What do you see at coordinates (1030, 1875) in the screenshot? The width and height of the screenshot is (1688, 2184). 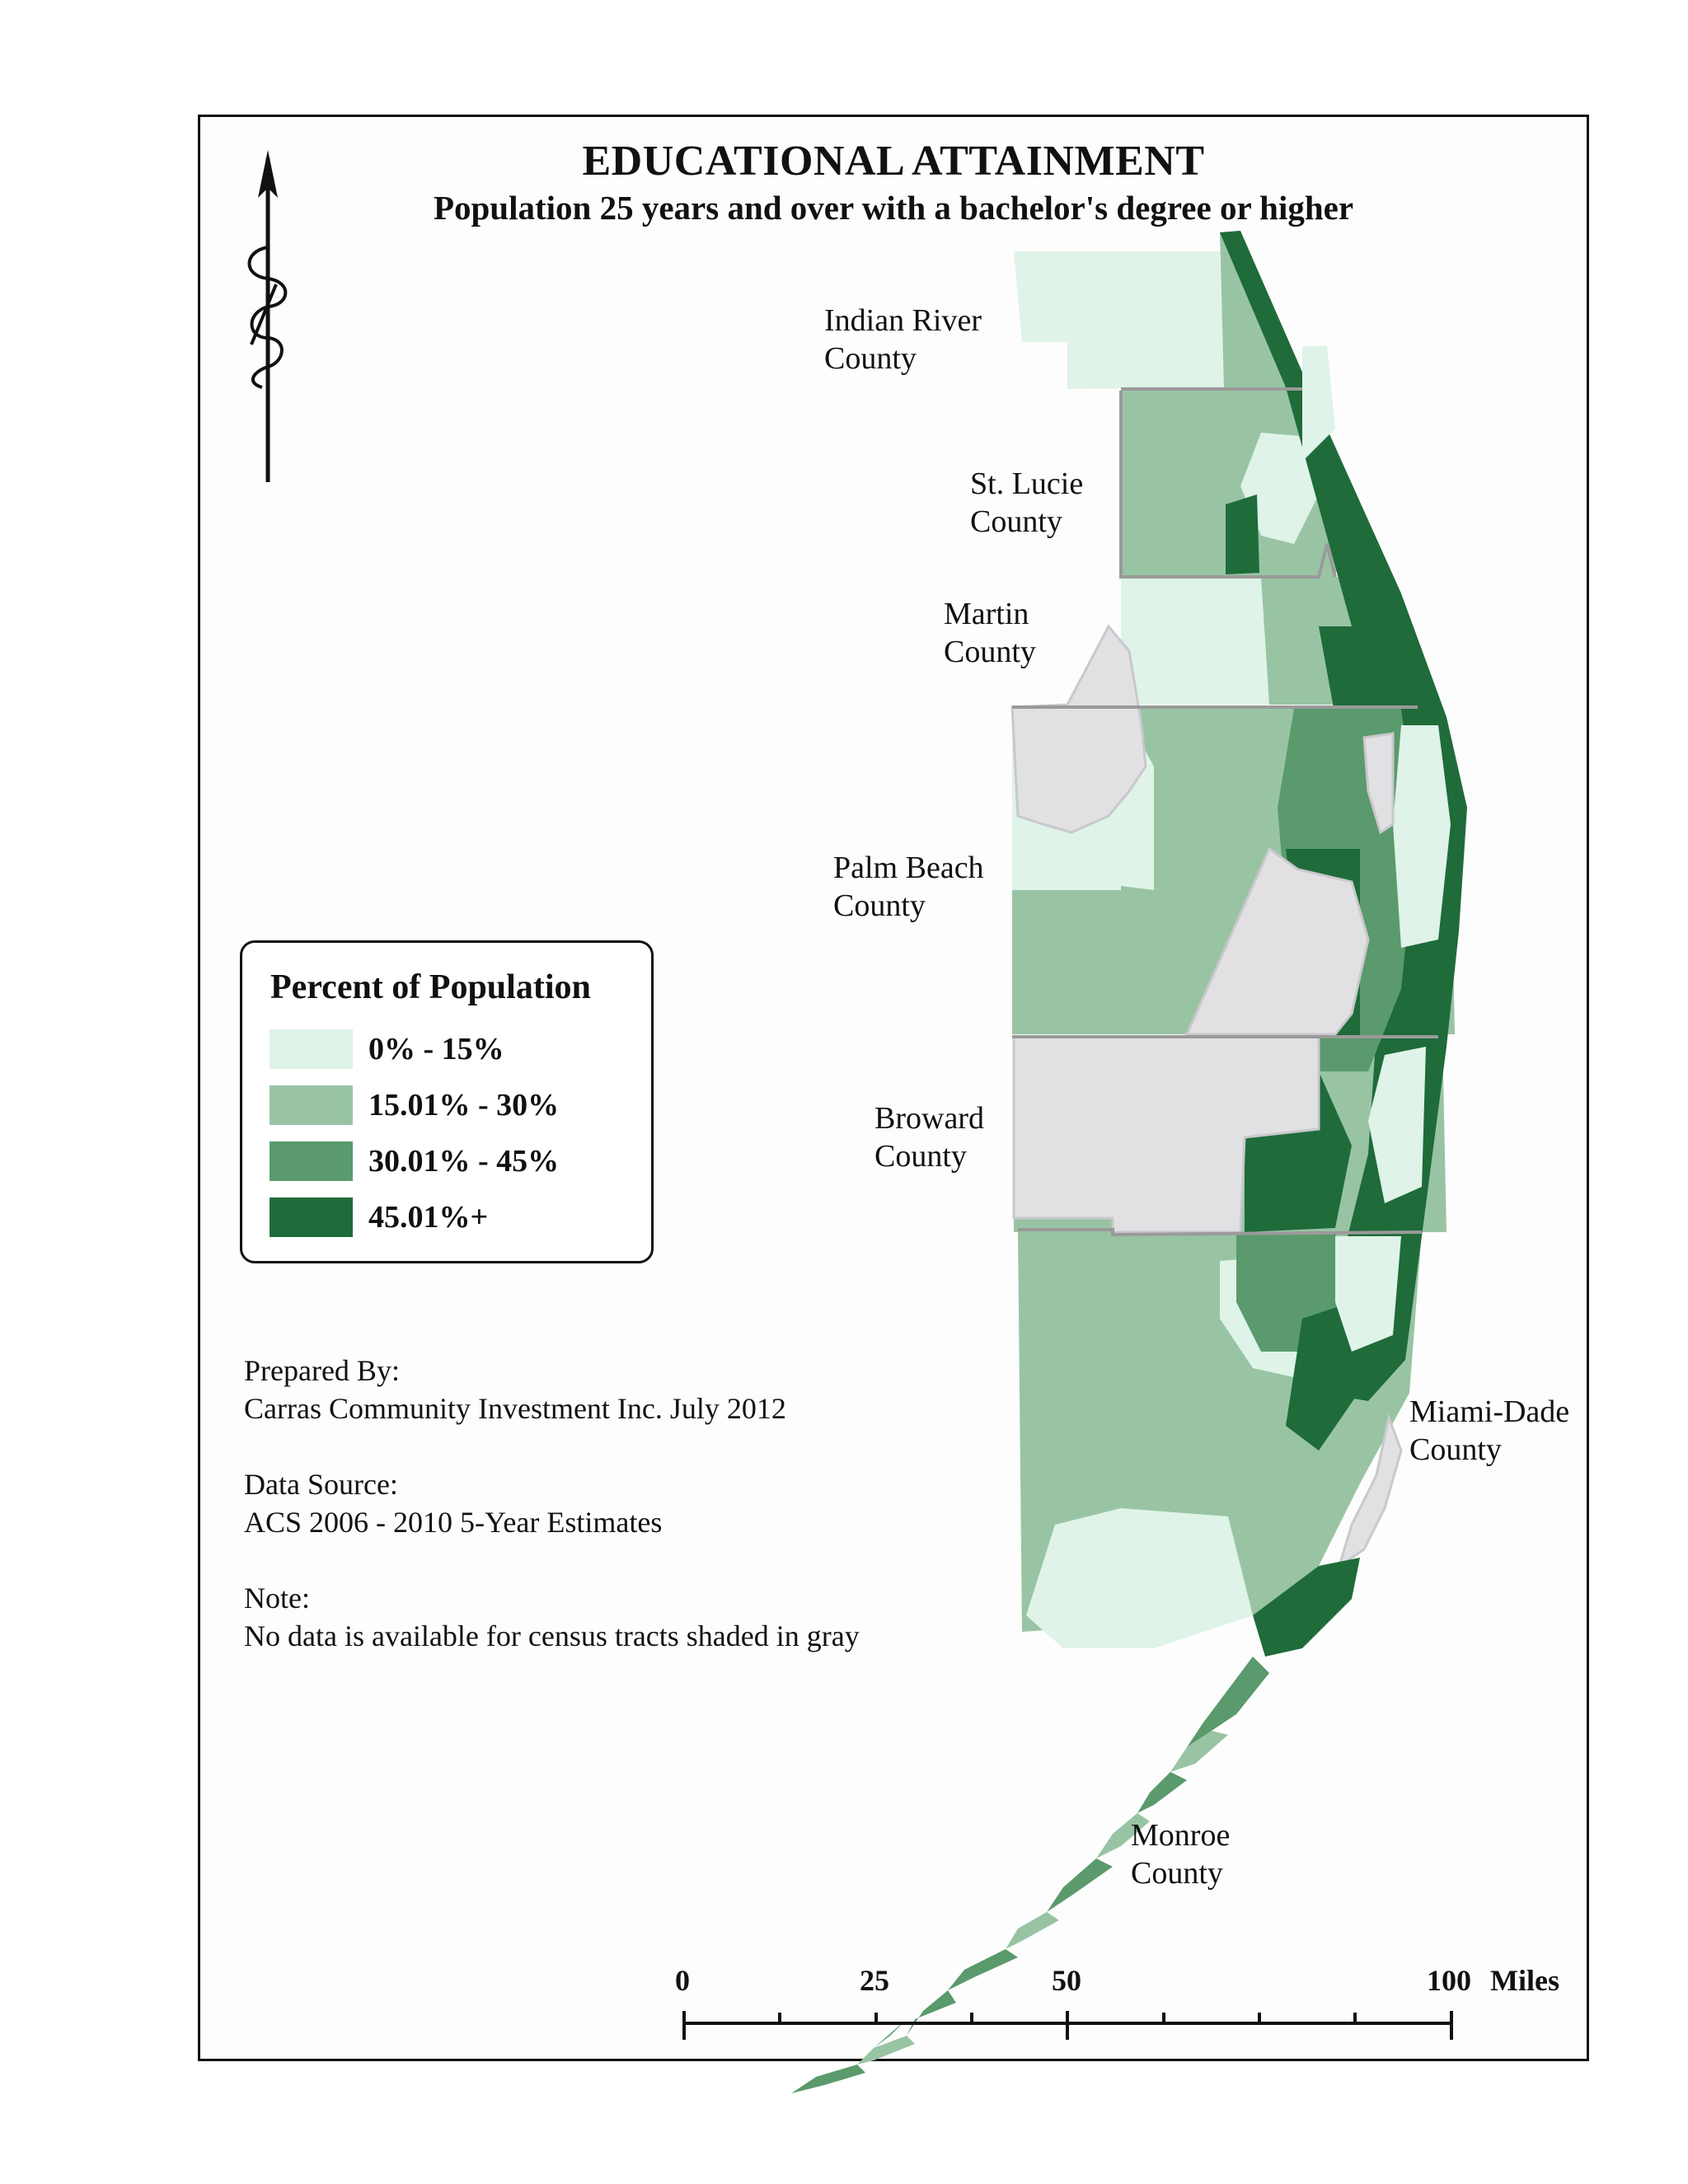 I see `florida-keys` at bounding box center [1030, 1875].